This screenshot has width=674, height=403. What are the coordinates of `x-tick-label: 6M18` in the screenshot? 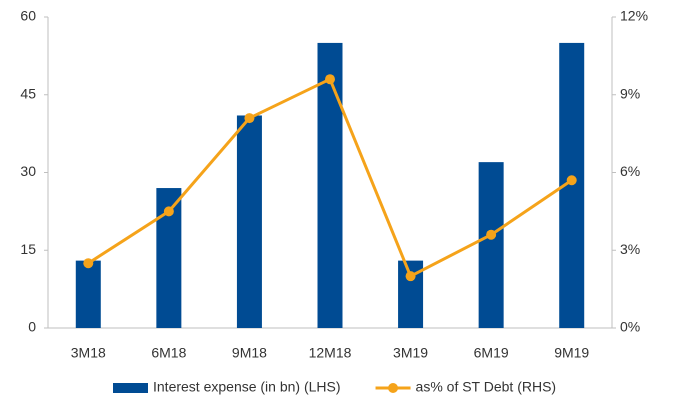 It's located at (168, 353).